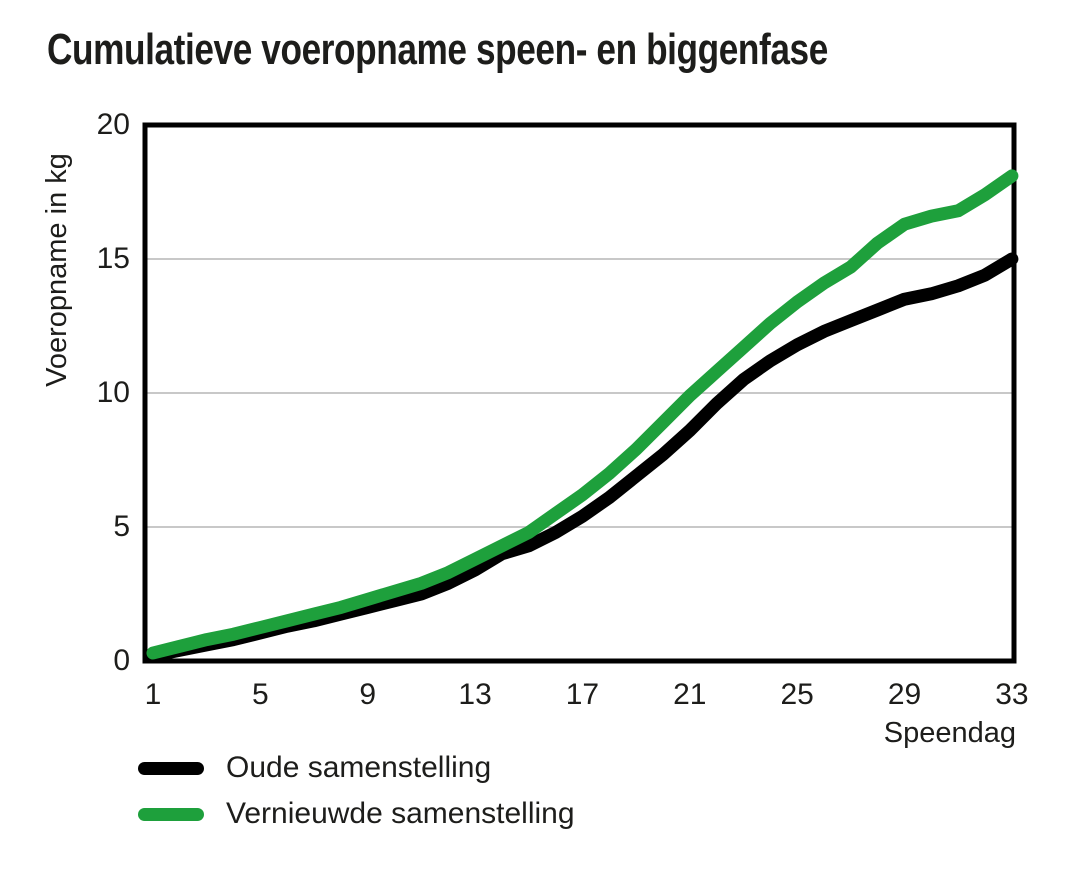  Describe the element at coordinates (153, 694) in the screenshot. I see `x-tick-label: 1` at that location.